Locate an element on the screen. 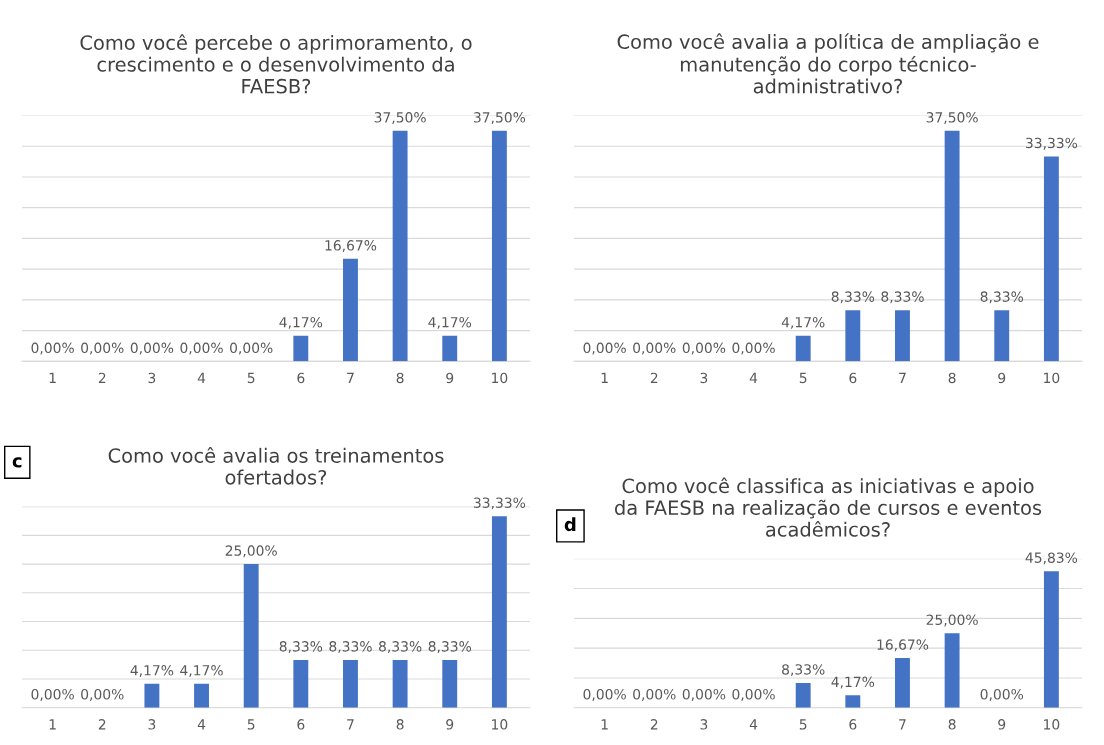 This screenshot has height=745, width=1104. chart-title: Como você percebe o aprimoramento, o crescimento e o desenvolvimento da FAESB? is located at coordinates (276, 64).